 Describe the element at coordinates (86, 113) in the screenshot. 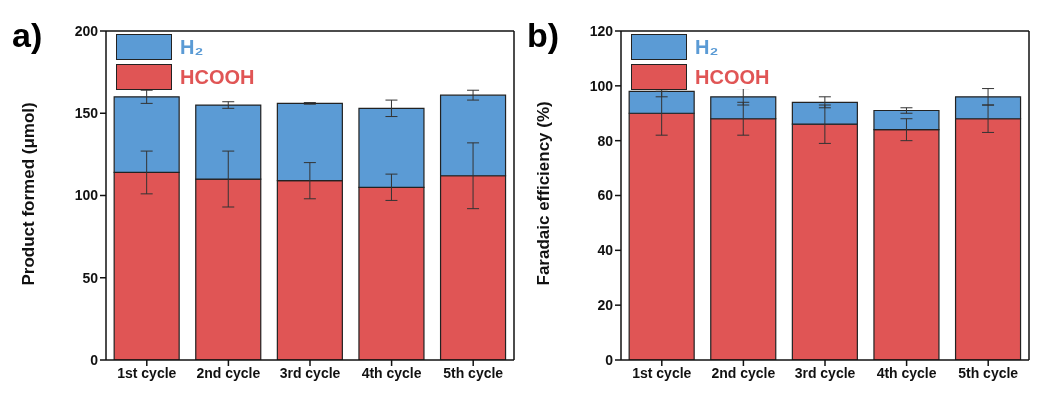

I see `y-tick-label: 150` at that location.